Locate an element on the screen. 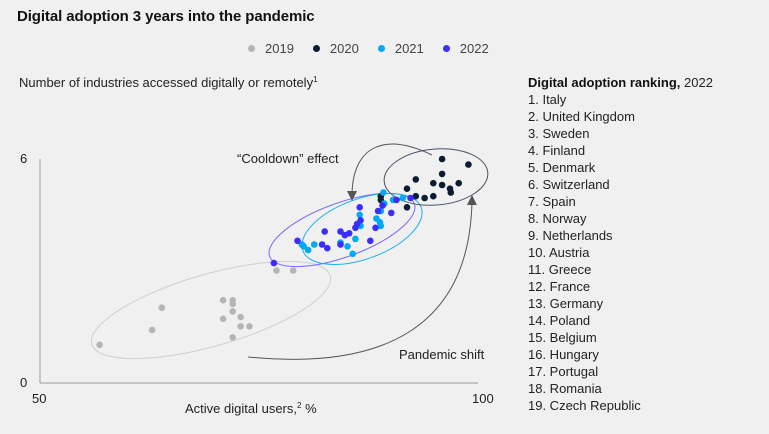  cooldown-annotation: “Cooldown” effect is located at coordinates (288, 158).